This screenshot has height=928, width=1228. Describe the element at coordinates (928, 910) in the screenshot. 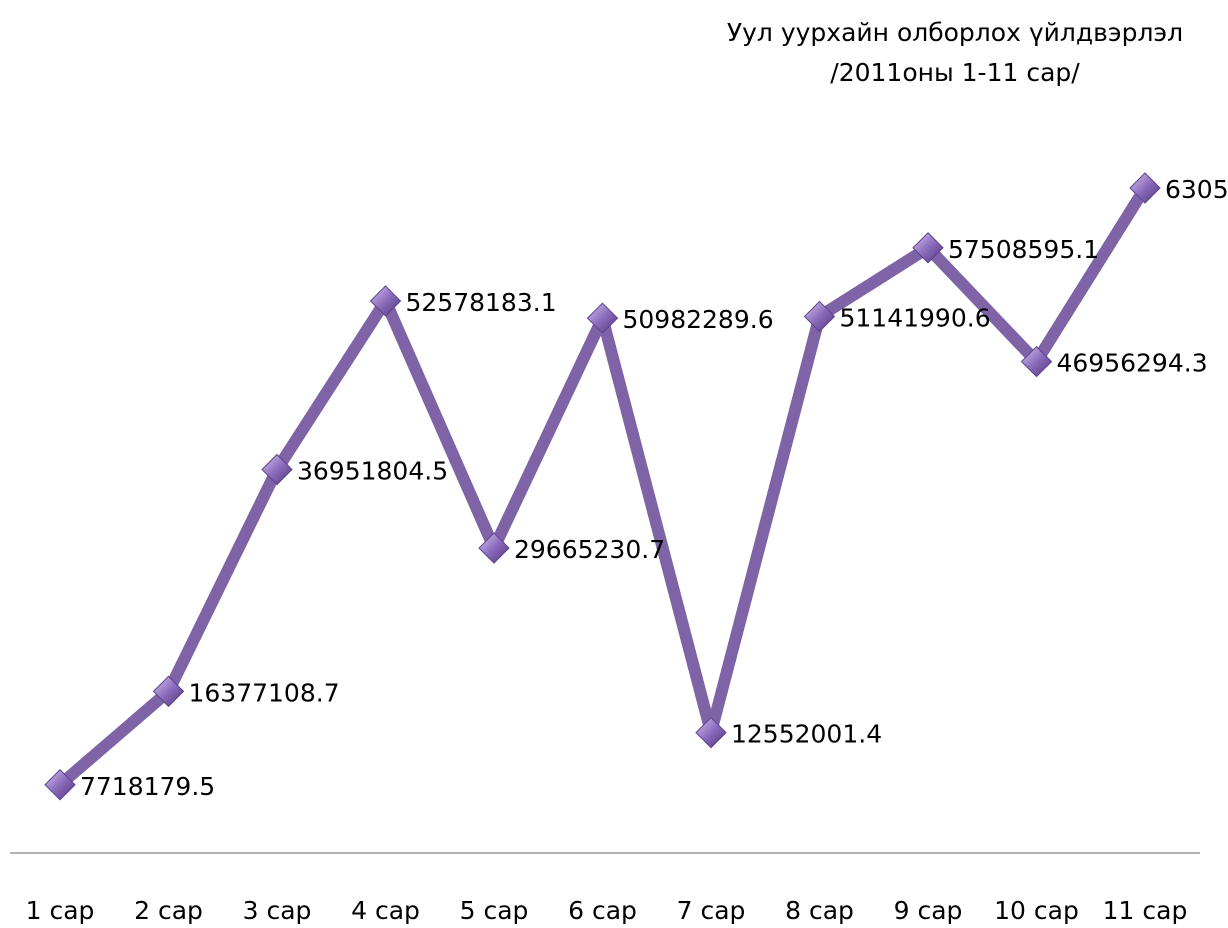

I see `x-tick-label: 9 сар` at that location.